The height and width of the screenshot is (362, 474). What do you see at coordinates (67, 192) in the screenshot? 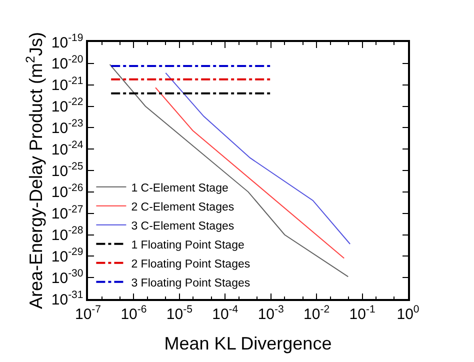
I see `y-tick-label: 10$^{-26}$` at bounding box center [67, 192].